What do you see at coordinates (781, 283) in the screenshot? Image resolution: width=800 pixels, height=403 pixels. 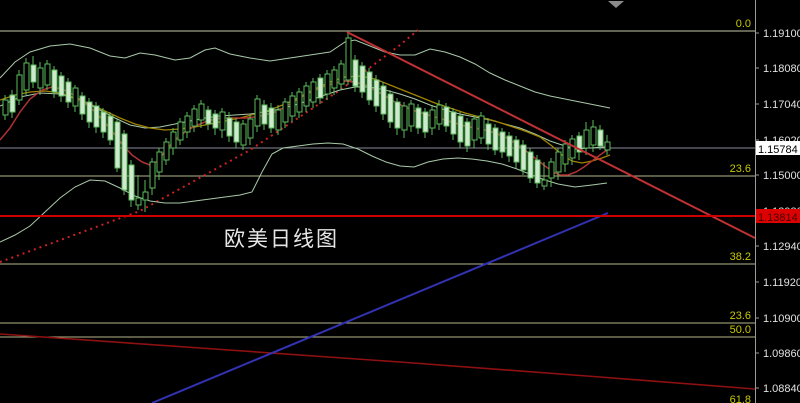 I see `axis-price-label: 1.11920` at bounding box center [781, 283].